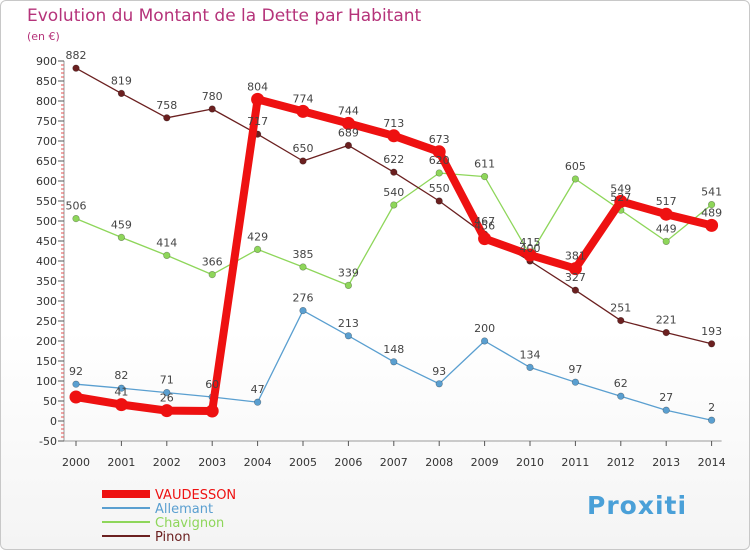 The width and height of the screenshot is (750, 550). I want to click on data-label: 366, so click(212, 262).